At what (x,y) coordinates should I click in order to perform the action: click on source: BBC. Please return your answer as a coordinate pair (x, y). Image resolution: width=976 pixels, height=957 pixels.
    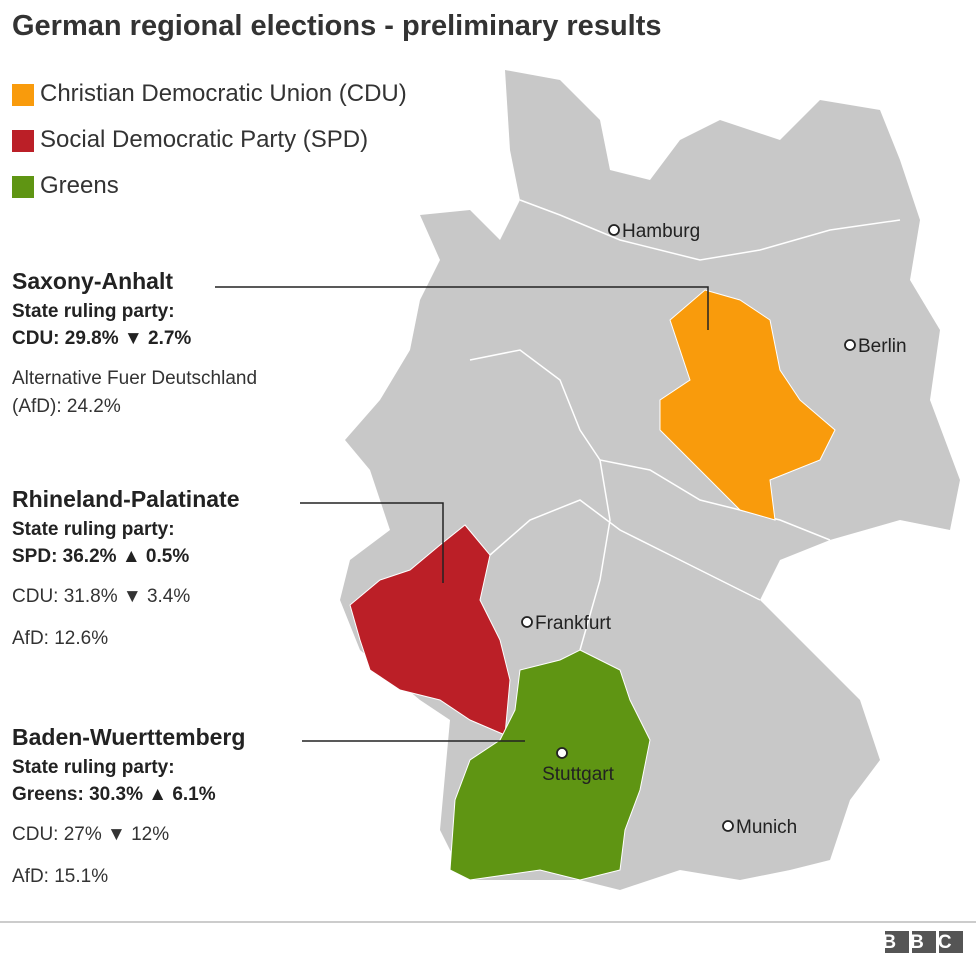
    Looking at the image, I should click on (923, 942).